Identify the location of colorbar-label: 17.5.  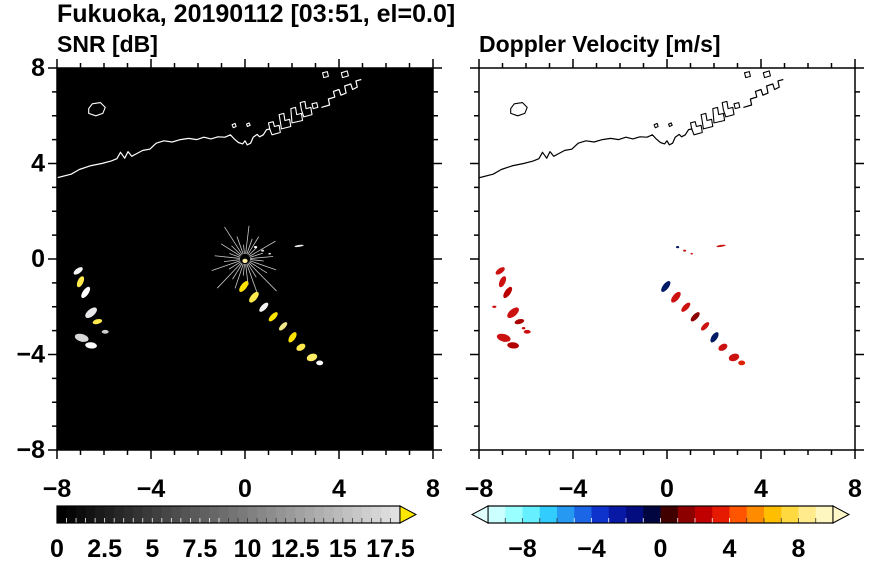
(390, 549).